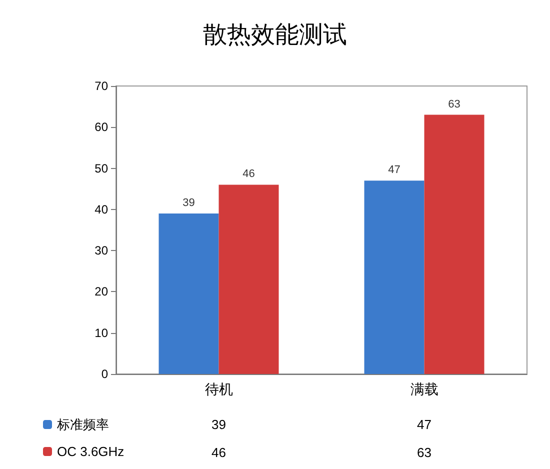 This screenshot has width=550, height=469. What do you see at coordinates (101, 86) in the screenshot?
I see `y-tick-label: 70` at bounding box center [101, 86].